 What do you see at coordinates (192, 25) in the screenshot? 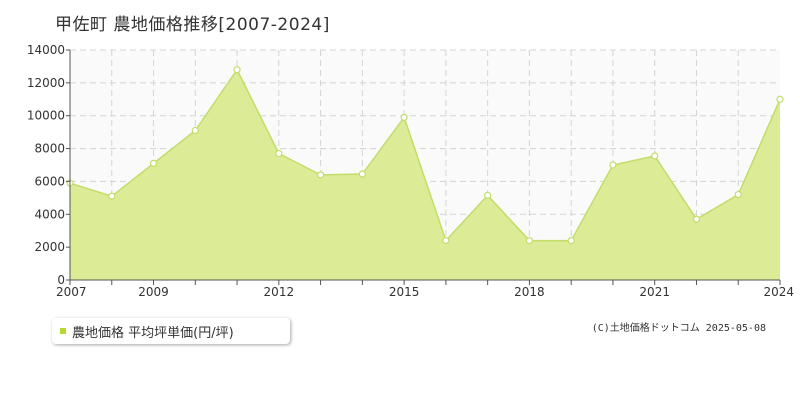
I see `chart-title: 甲佐町 農地価格推移[2007-2024]` at bounding box center [192, 25].